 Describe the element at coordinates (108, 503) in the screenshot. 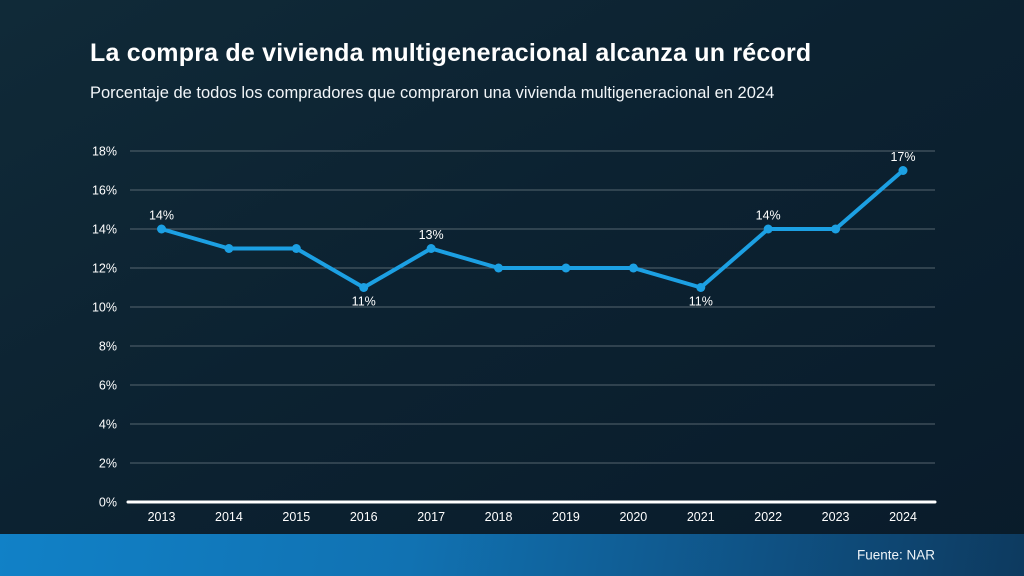

I see `svg-text: 0%` at that location.